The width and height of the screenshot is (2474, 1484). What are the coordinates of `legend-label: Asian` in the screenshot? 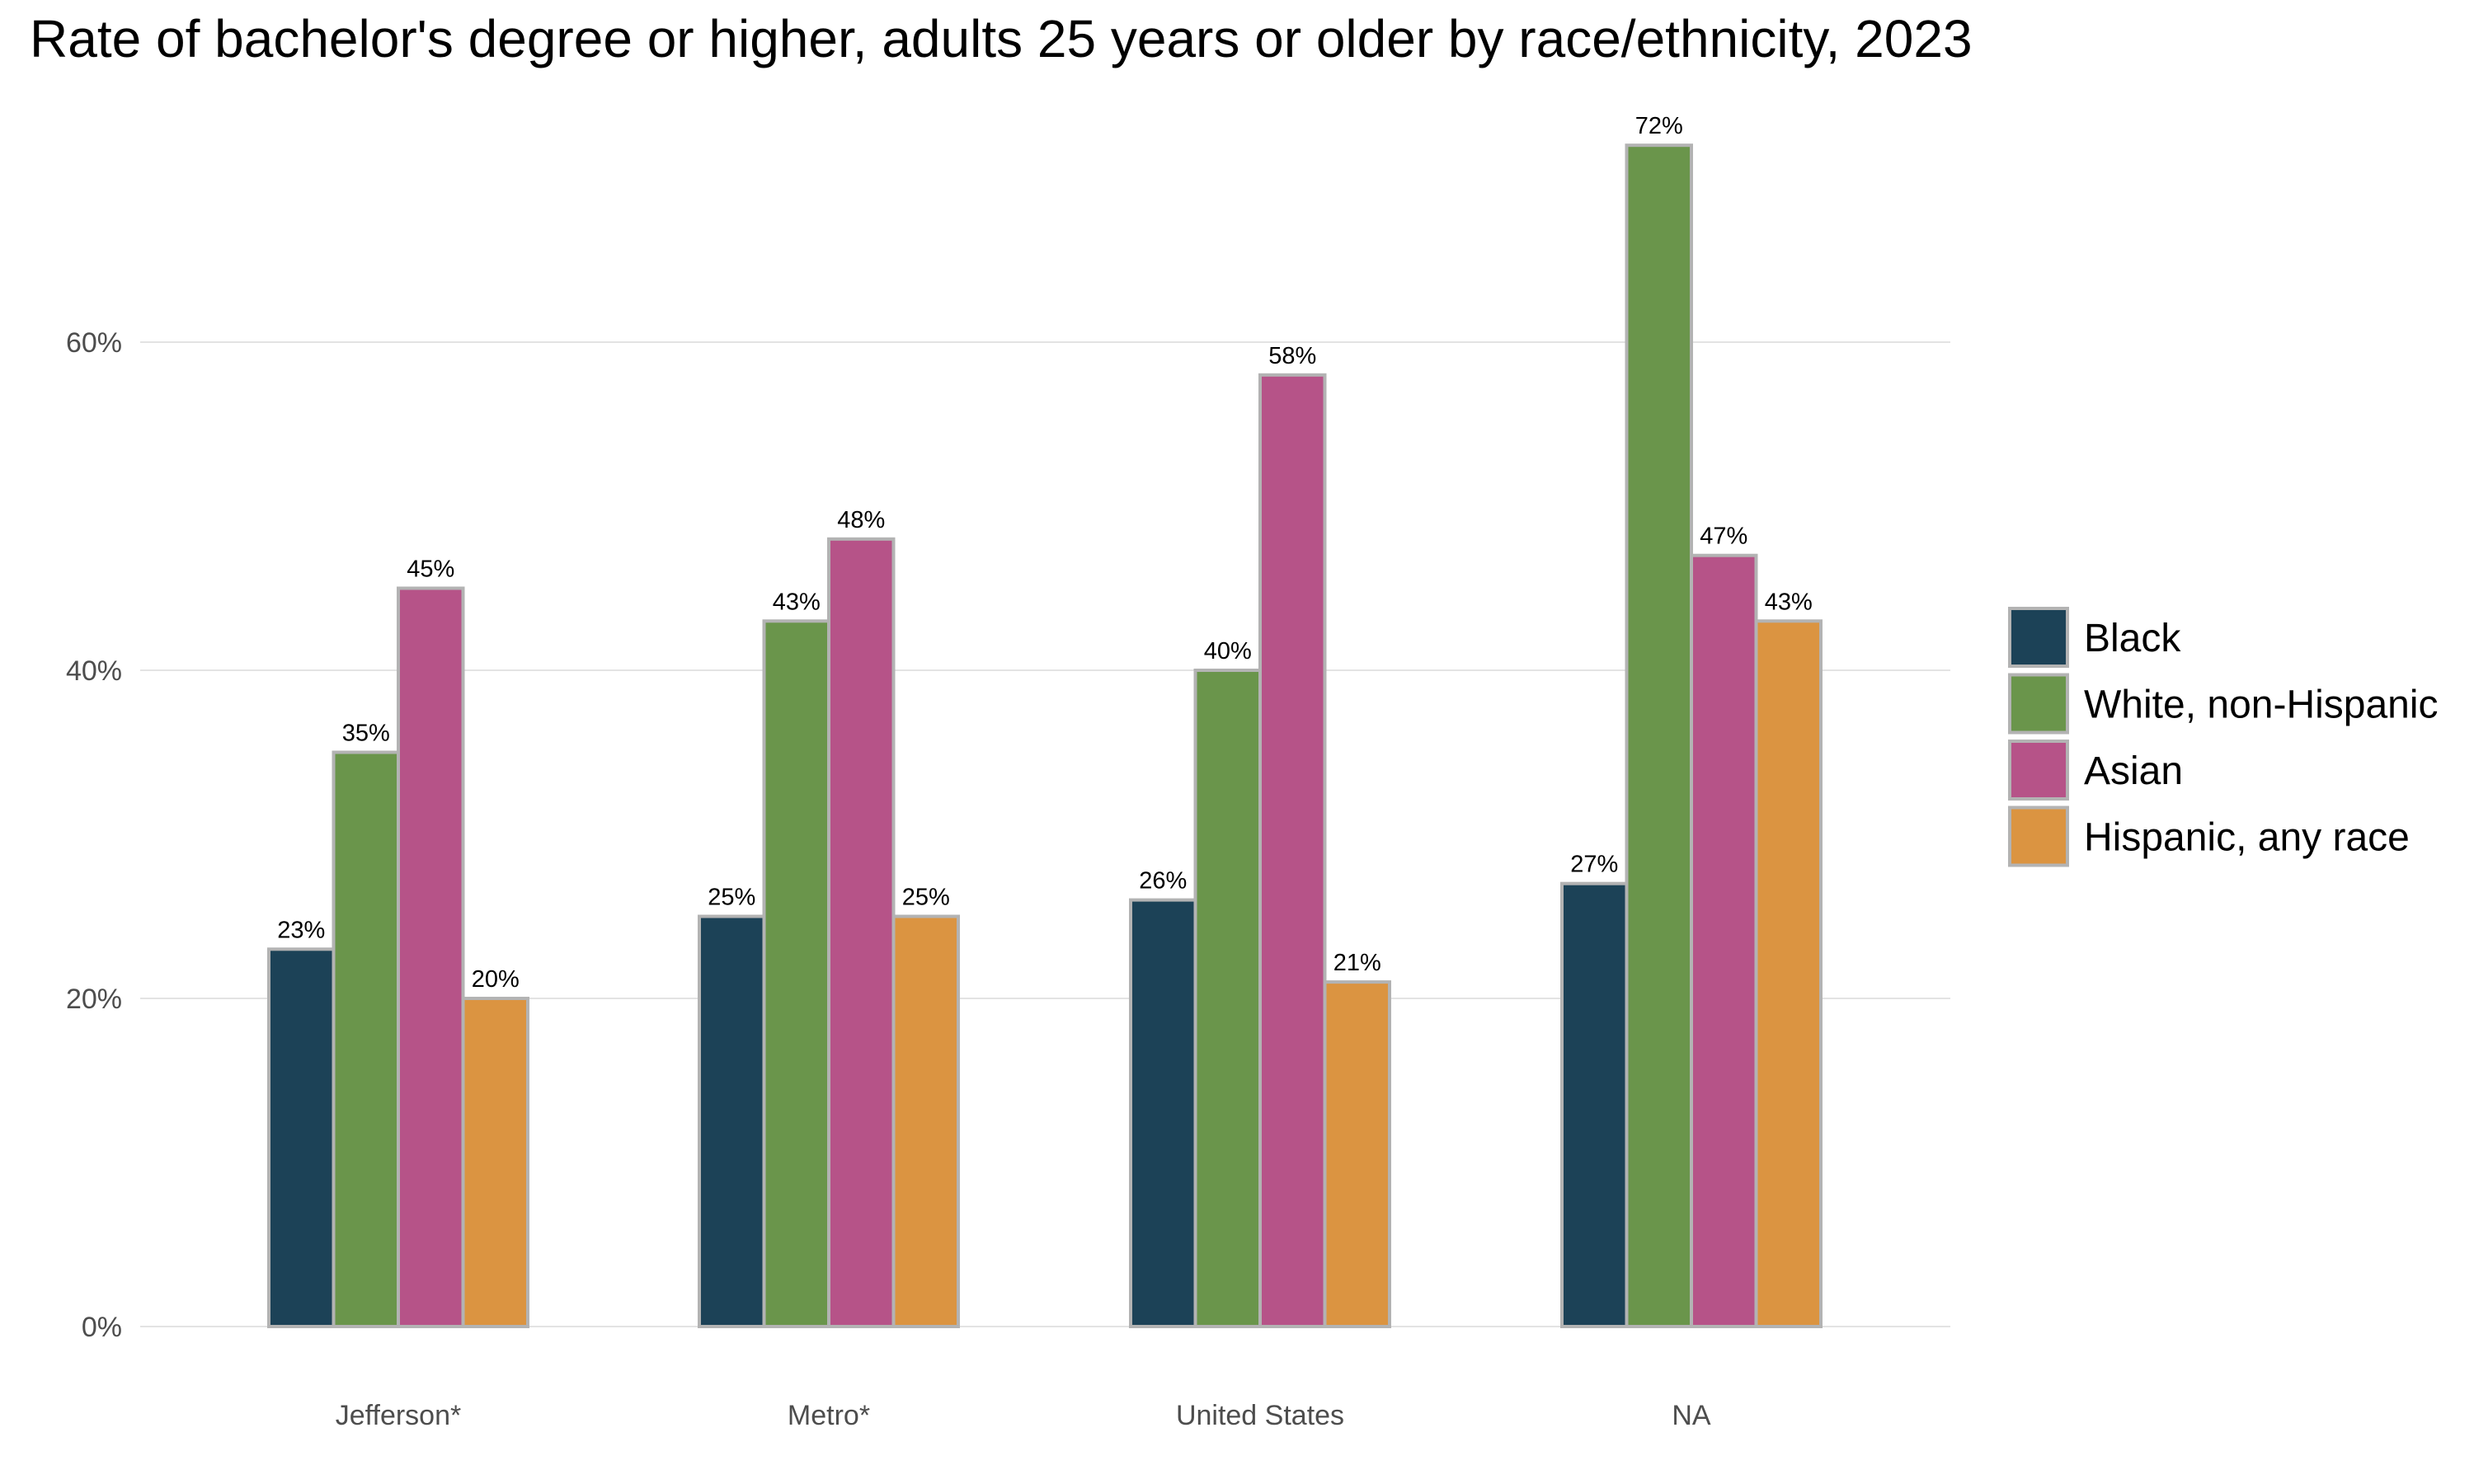 It's located at (2133, 771).